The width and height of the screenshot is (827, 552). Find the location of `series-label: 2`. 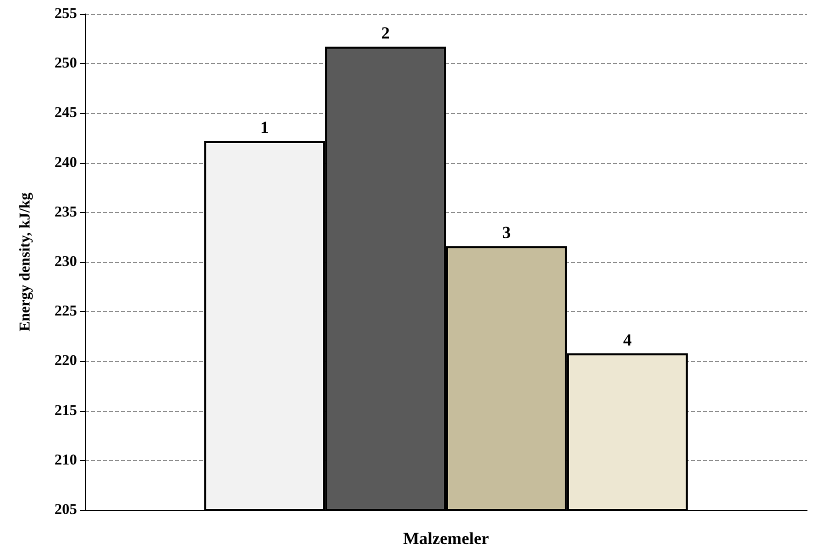

series-label: 2 is located at coordinates (385, 33).